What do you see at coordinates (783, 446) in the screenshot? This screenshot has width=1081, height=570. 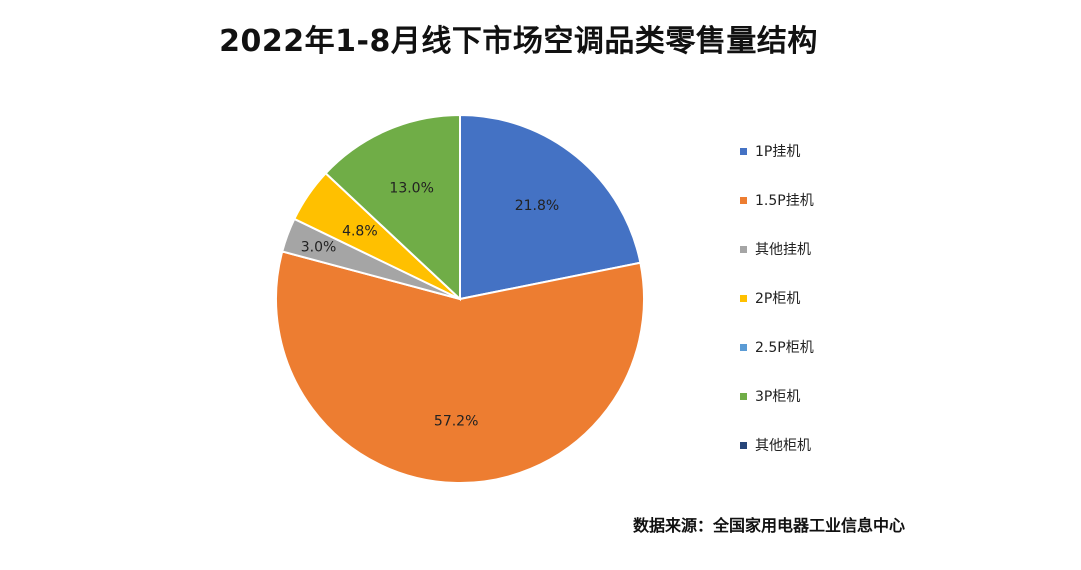 I see `legend-label-6: 其他柜机` at bounding box center [783, 446].